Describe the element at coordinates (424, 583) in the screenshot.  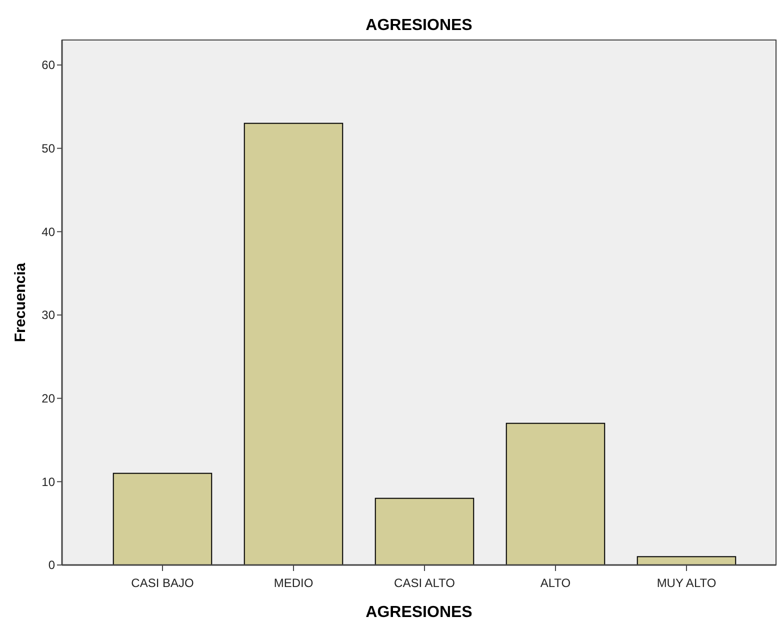
I see `x-tick-label: CASI ALTO` at that location.